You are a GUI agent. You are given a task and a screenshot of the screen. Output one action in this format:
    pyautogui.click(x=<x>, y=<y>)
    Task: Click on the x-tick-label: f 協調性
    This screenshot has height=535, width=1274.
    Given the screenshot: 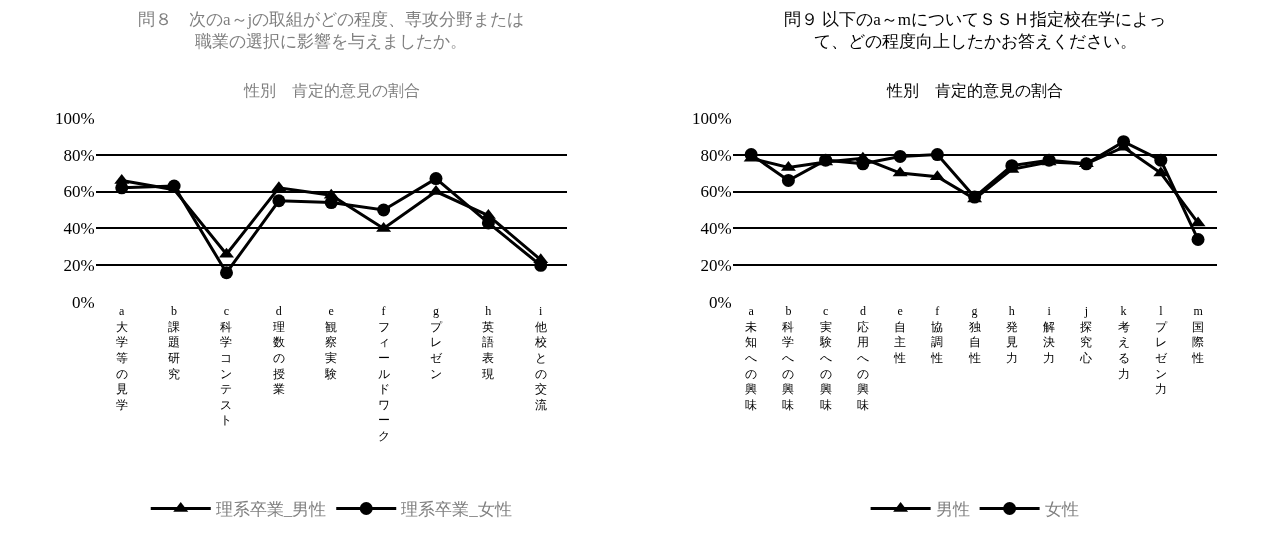 What is the action you would take?
    pyautogui.click(x=937, y=335)
    